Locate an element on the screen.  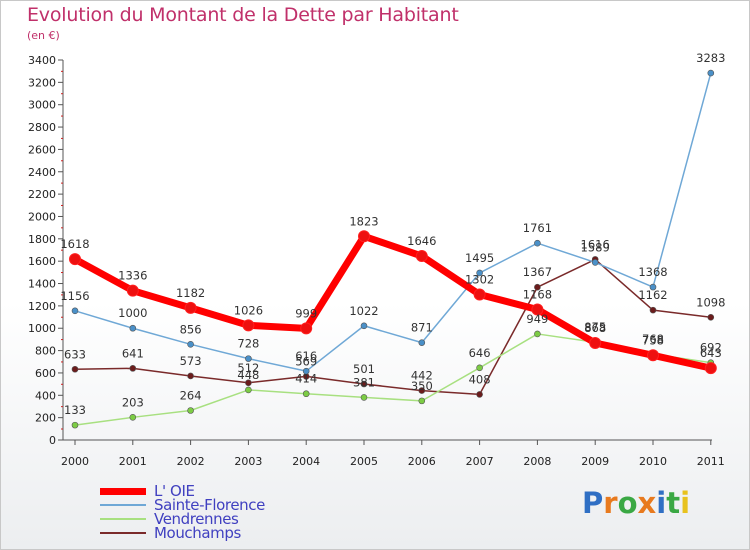
data-label: 1368 is located at coordinates (652, 272).